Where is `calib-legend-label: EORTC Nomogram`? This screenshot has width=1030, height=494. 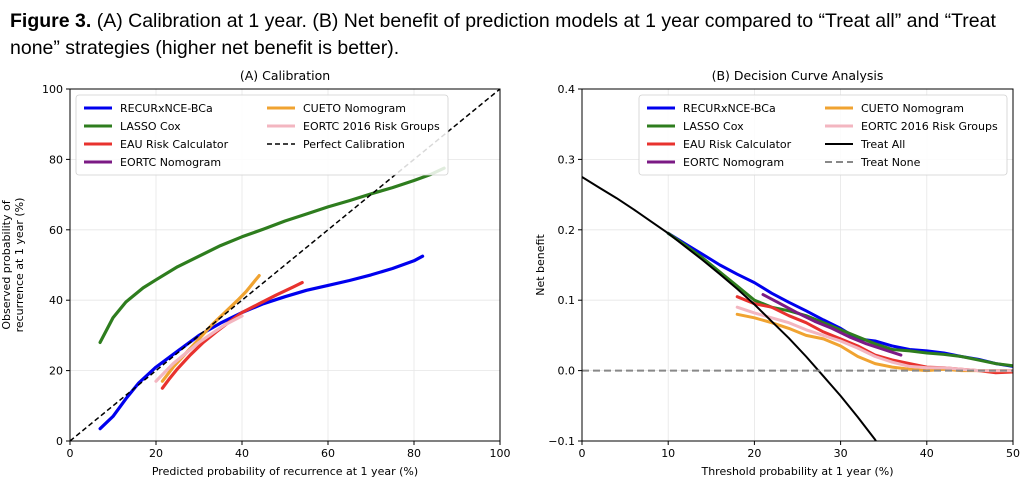
calib-legend-label: EORTC Nomogram is located at coordinates (170, 162).